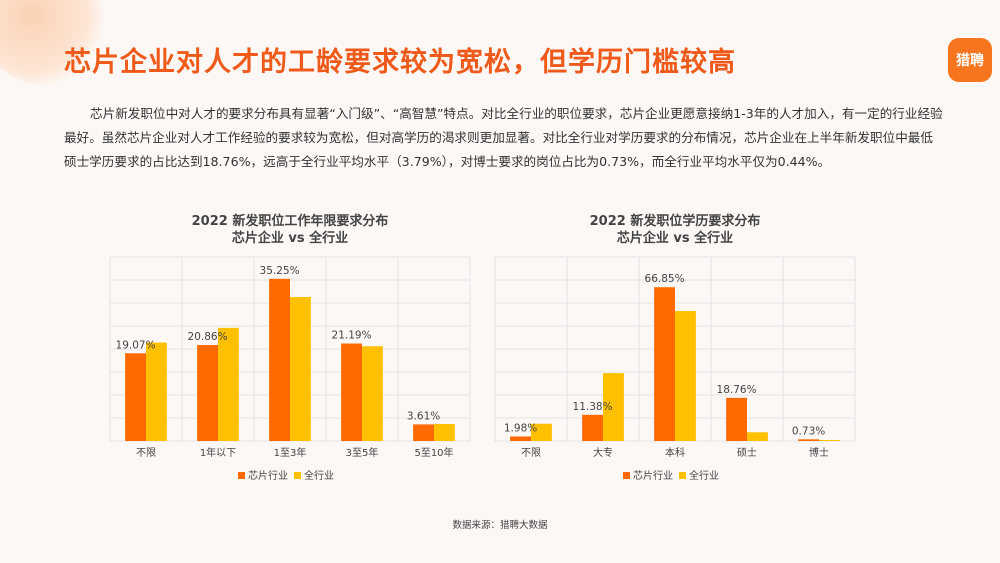 The width and height of the screenshot is (1000, 563). I want to click on category-label: 硕士, so click(747, 452).